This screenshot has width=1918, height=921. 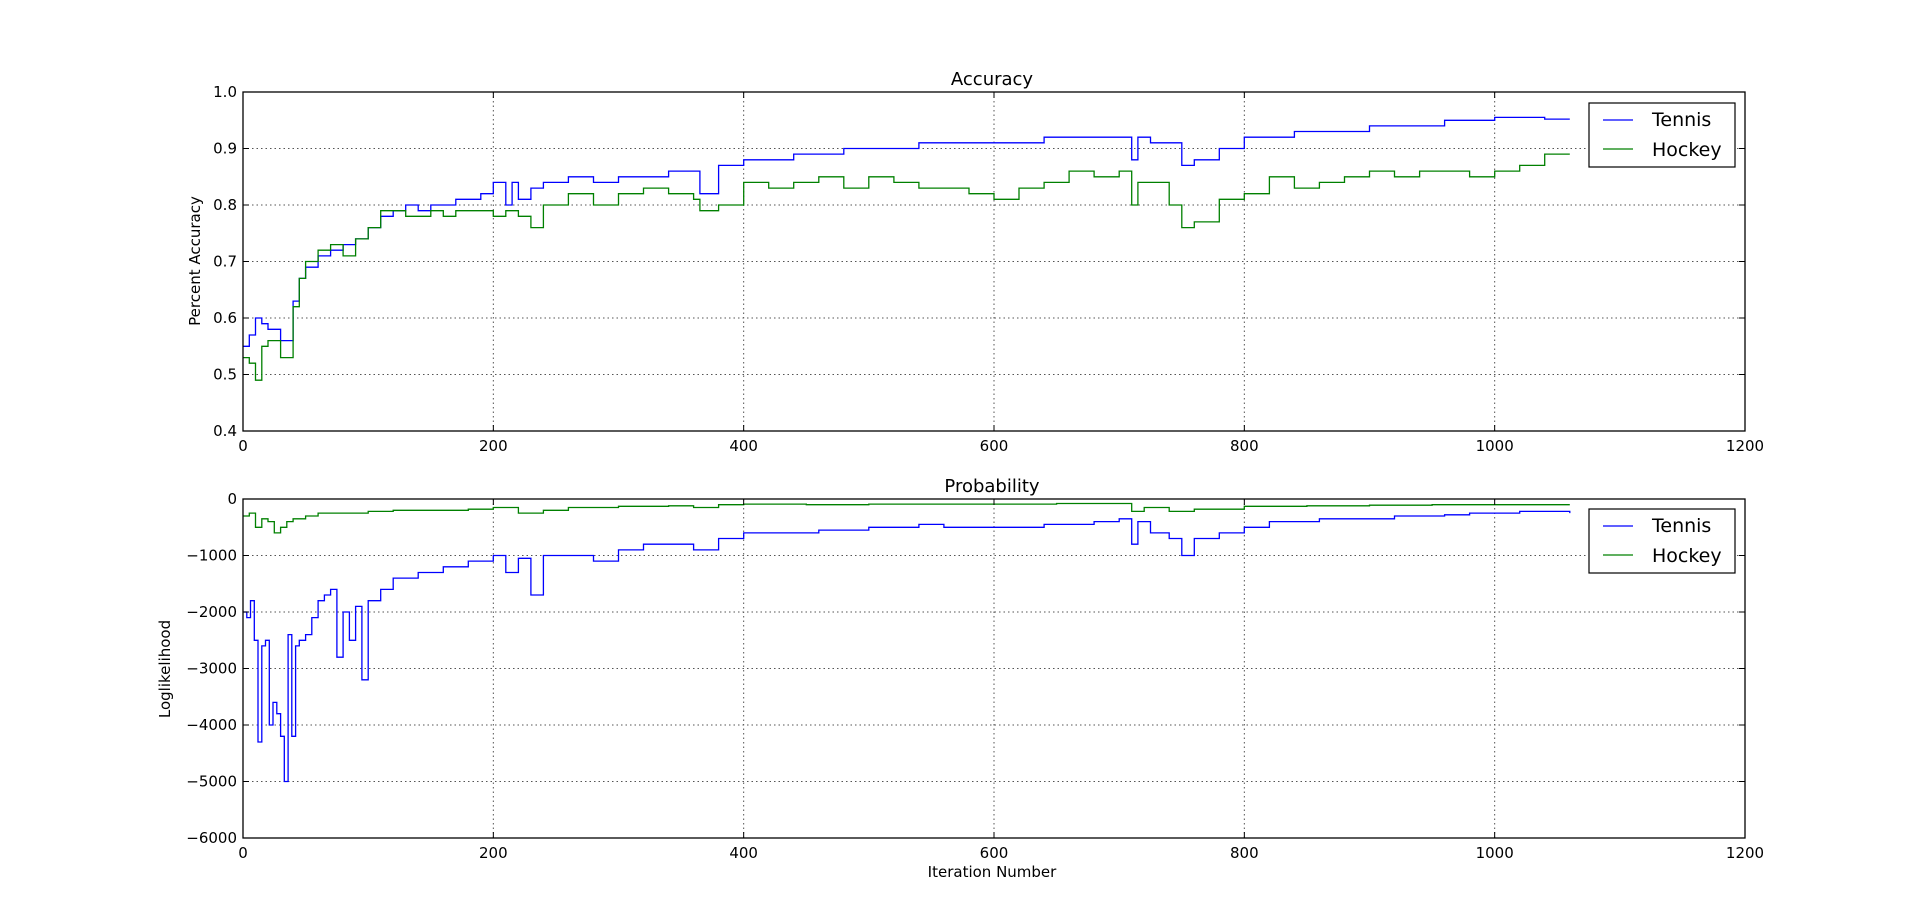 What do you see at coordinates (195, 261) in the screenshot?
I see `y-axis-label: Percent Accuracy` at bounding box center [195, 261].